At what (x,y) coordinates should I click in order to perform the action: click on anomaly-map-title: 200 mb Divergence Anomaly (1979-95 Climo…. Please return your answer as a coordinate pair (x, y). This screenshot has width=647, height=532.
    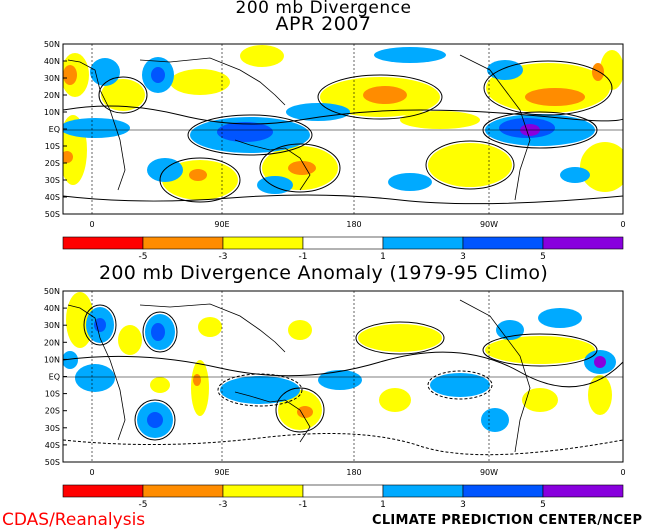
    Looking at the image, I should click on (323, 273).